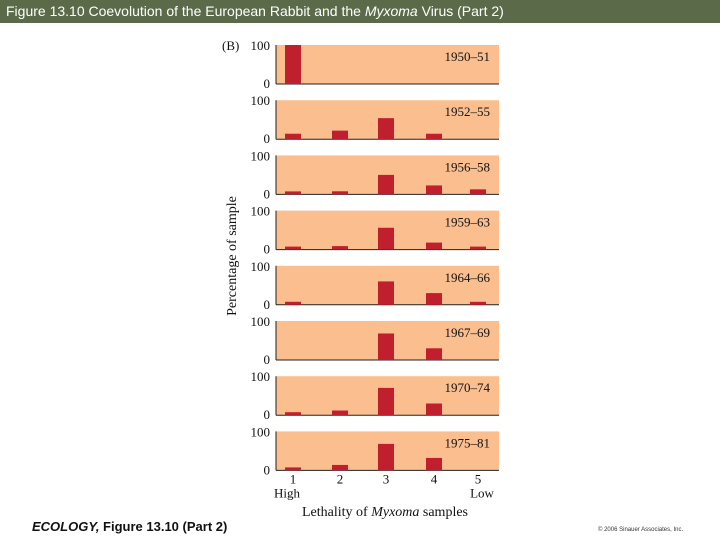  Describe the element at coordinates (468, 222) in the screenshot. I see `series-label: 1959–63` at that location.